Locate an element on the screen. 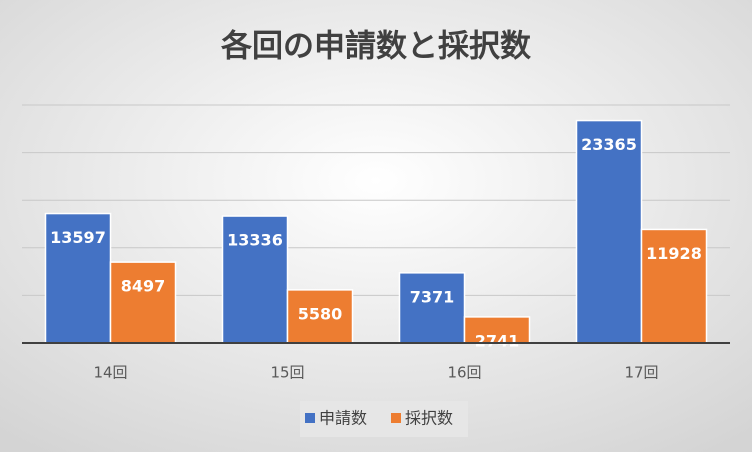 The image size is (752, 456). value-label: 13597 is located at coordinates (78, 237).